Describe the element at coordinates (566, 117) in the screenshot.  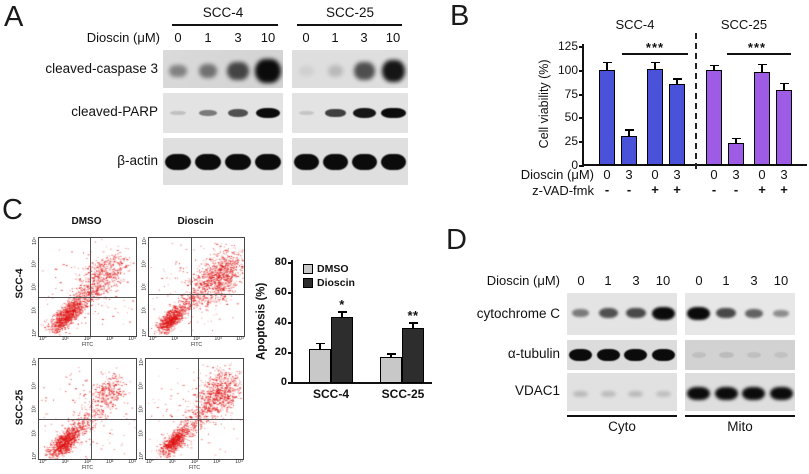
I see `y-tick: 50` at that location.